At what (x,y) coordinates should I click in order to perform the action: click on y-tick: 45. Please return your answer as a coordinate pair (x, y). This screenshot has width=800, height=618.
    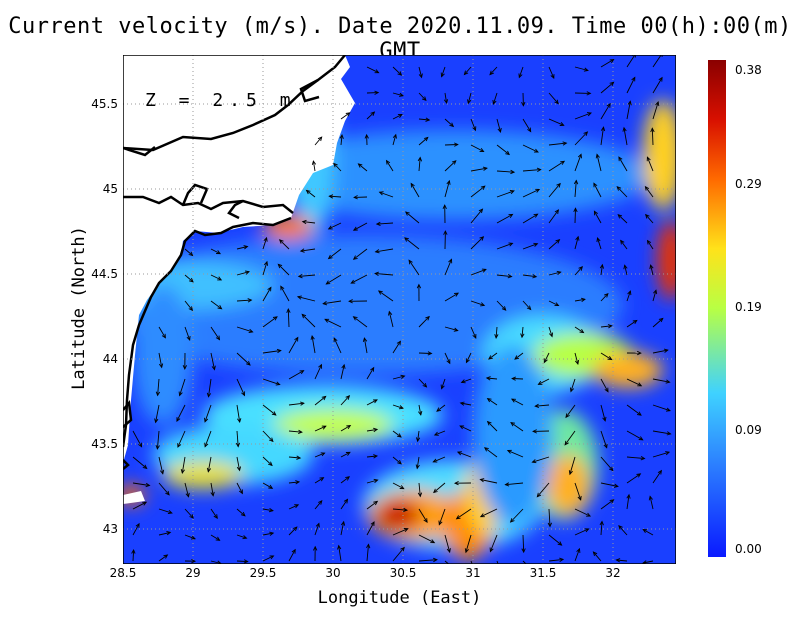
    Looking at the image, I should click on (110, 189).